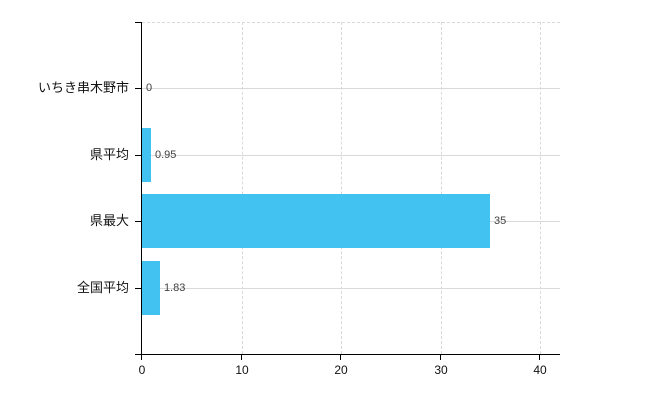 The image size is (650, 400). What do you see at coordinates (347, 354) in the screenshot?
I see `x-axis-line` at bounding box center [347, 354].